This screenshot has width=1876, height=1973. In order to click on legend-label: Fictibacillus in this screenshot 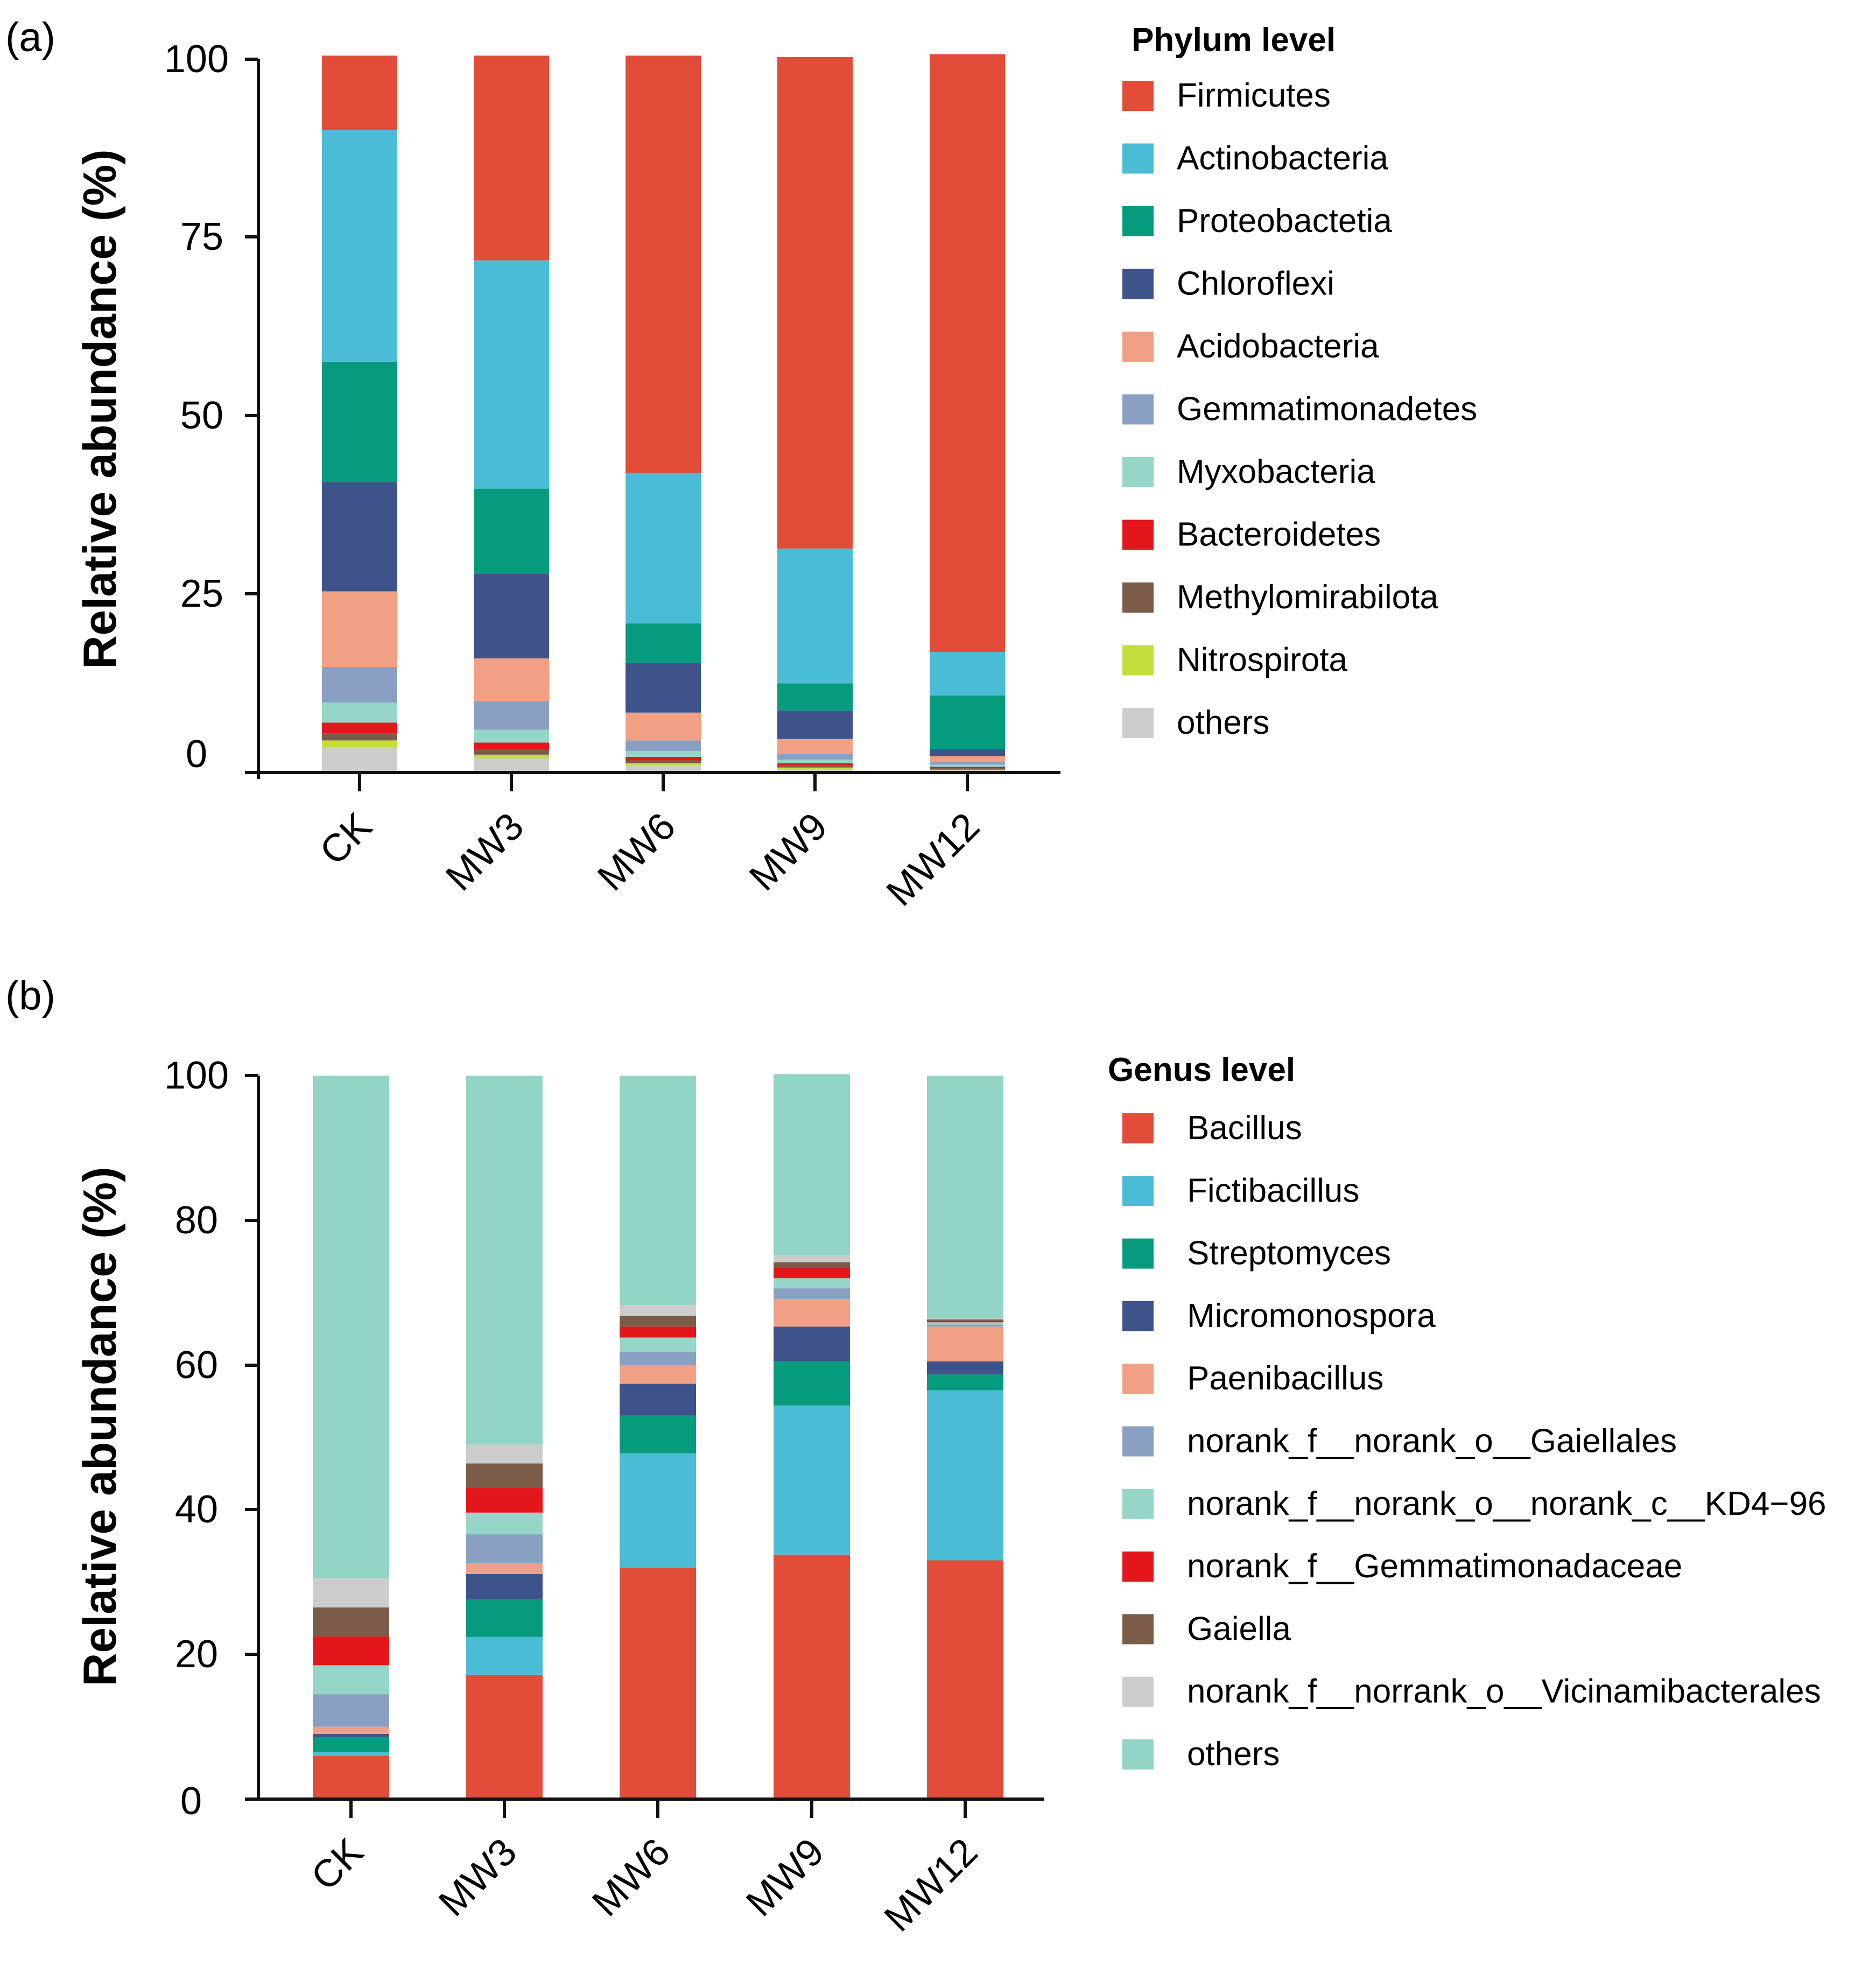, I will do `click(1273, 1191)`.